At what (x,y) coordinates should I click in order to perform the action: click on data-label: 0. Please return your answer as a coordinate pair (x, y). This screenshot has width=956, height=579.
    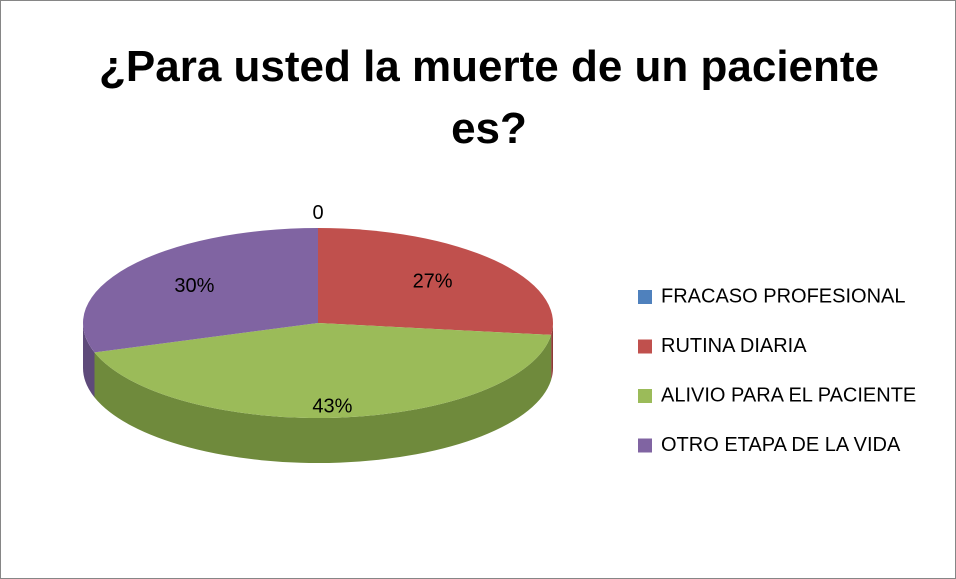
    Looking at the image, I should click on (317, 213).